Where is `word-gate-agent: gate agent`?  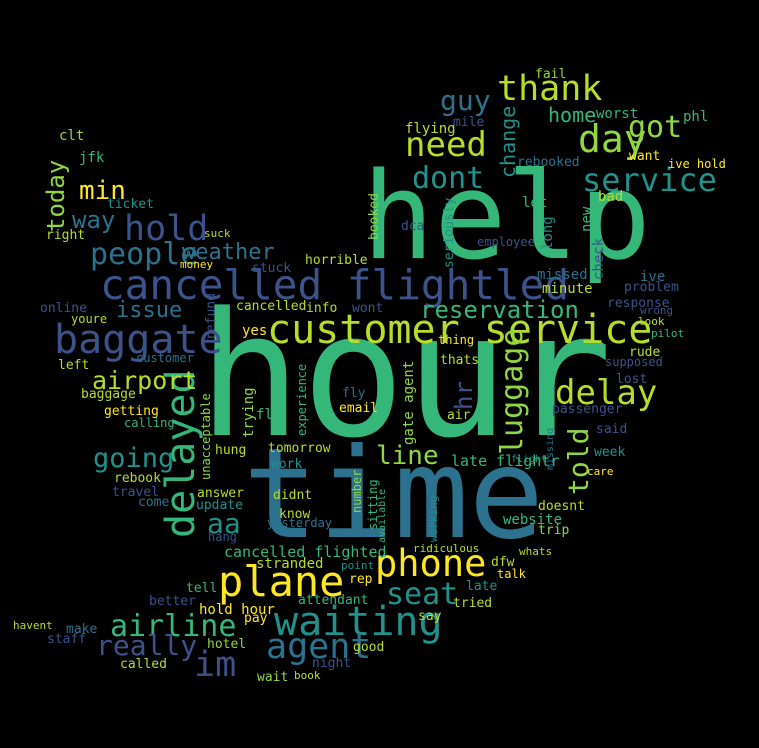
word-gate-agent: gate agent is located at coordinates (409, 402).